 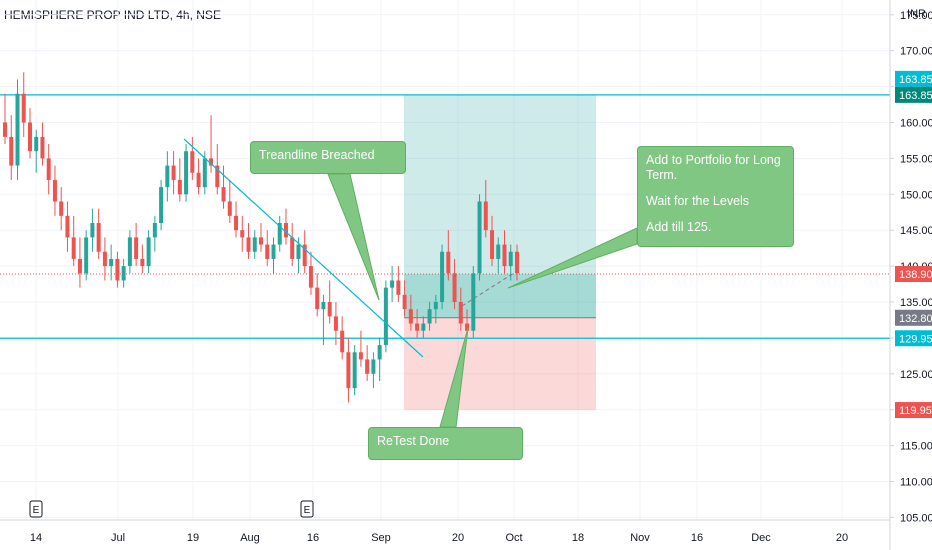 I want to click on y-tick-label-0: 105.00, so click(x=916, y=518).